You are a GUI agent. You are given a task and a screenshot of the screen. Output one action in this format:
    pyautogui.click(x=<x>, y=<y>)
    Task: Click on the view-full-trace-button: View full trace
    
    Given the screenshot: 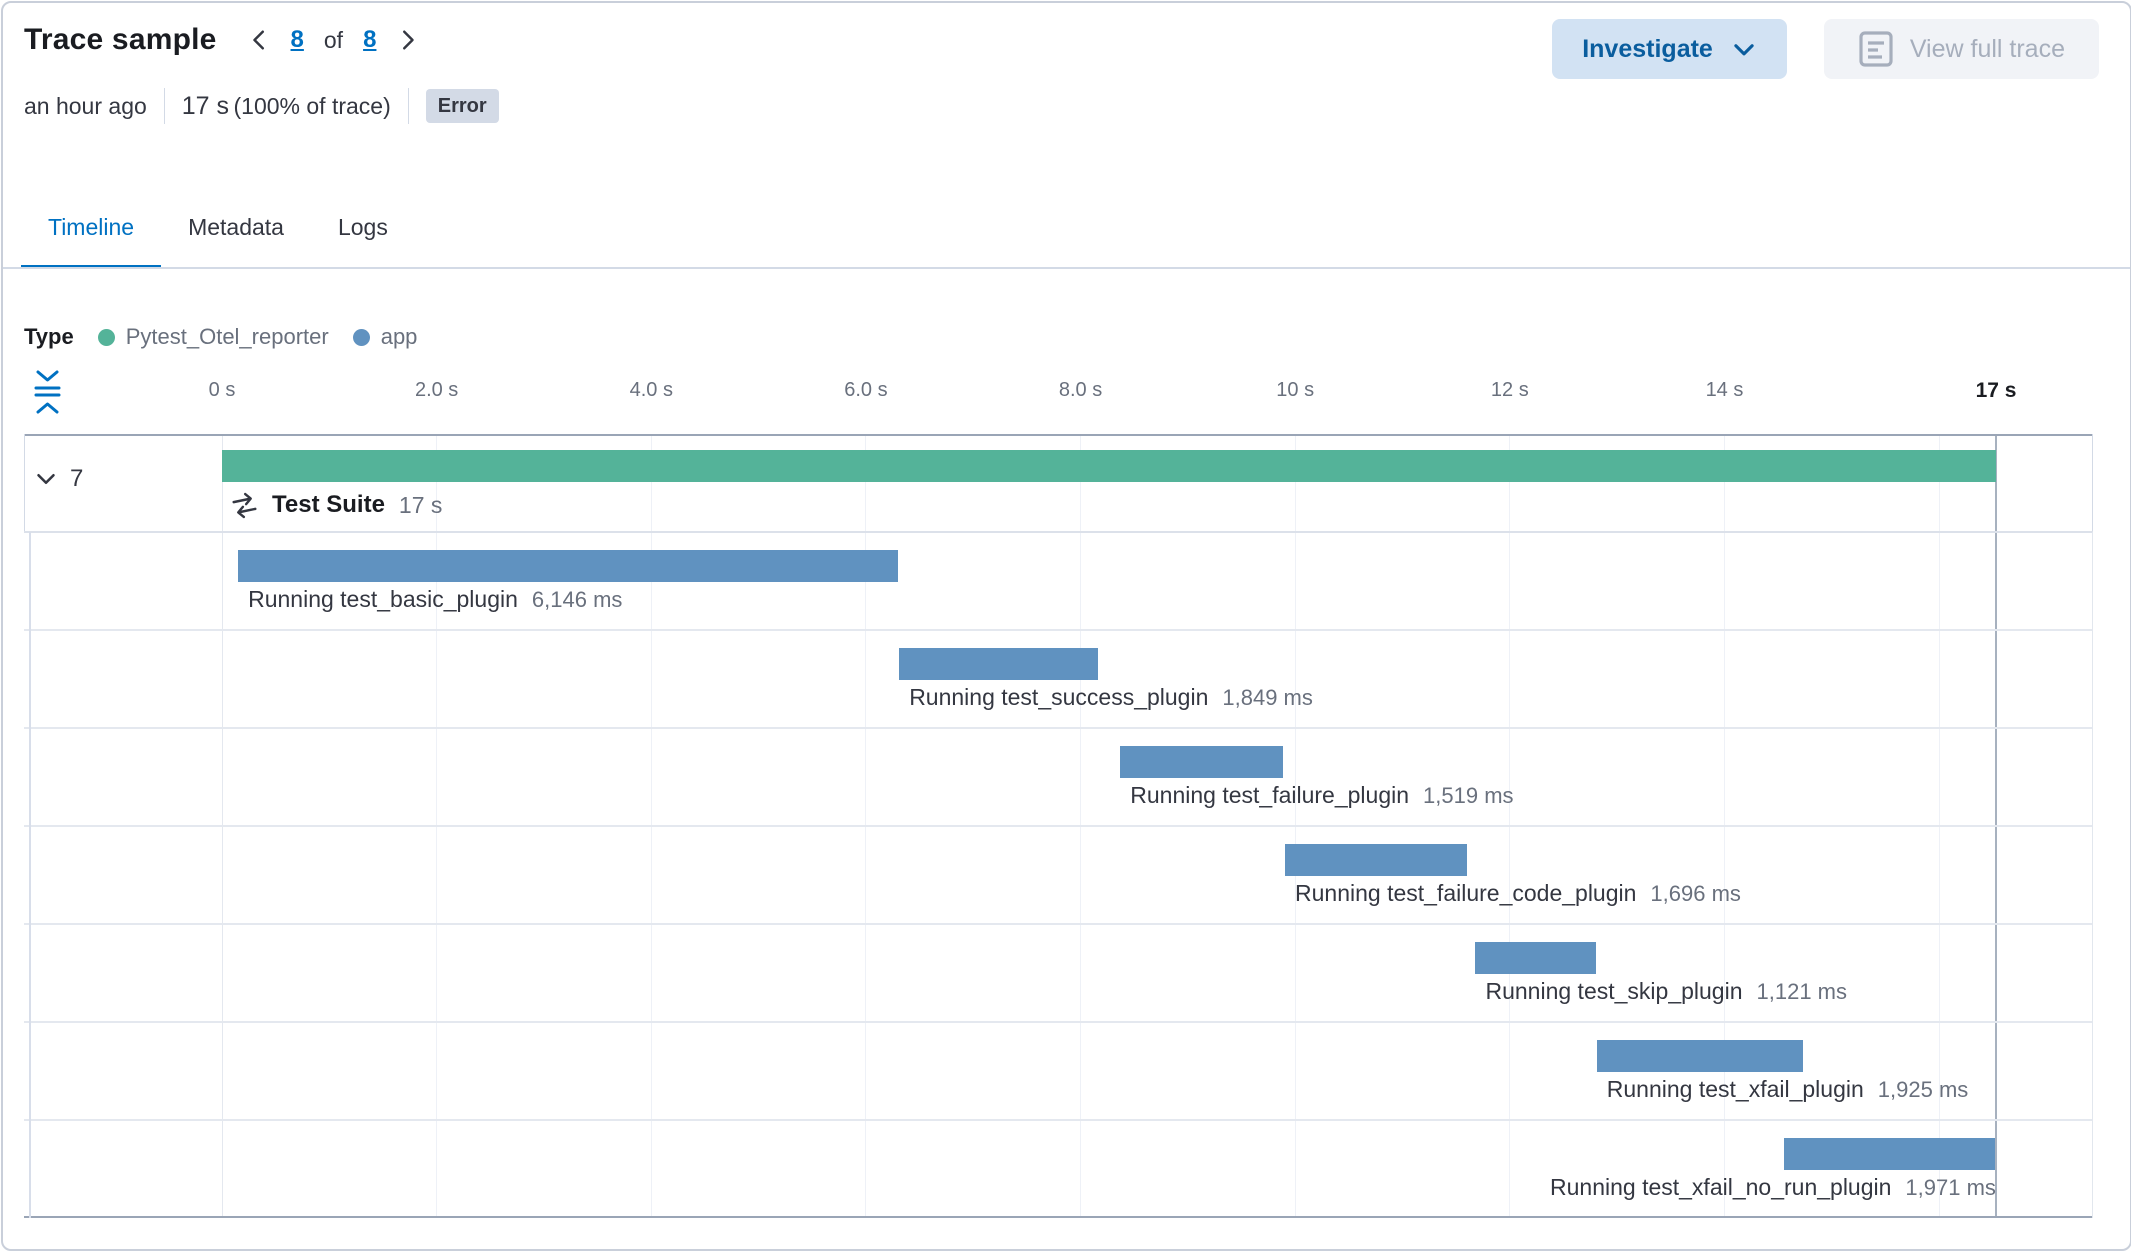 What is the action you would take?
    pyautogui.click(x=1961, y=49)
    